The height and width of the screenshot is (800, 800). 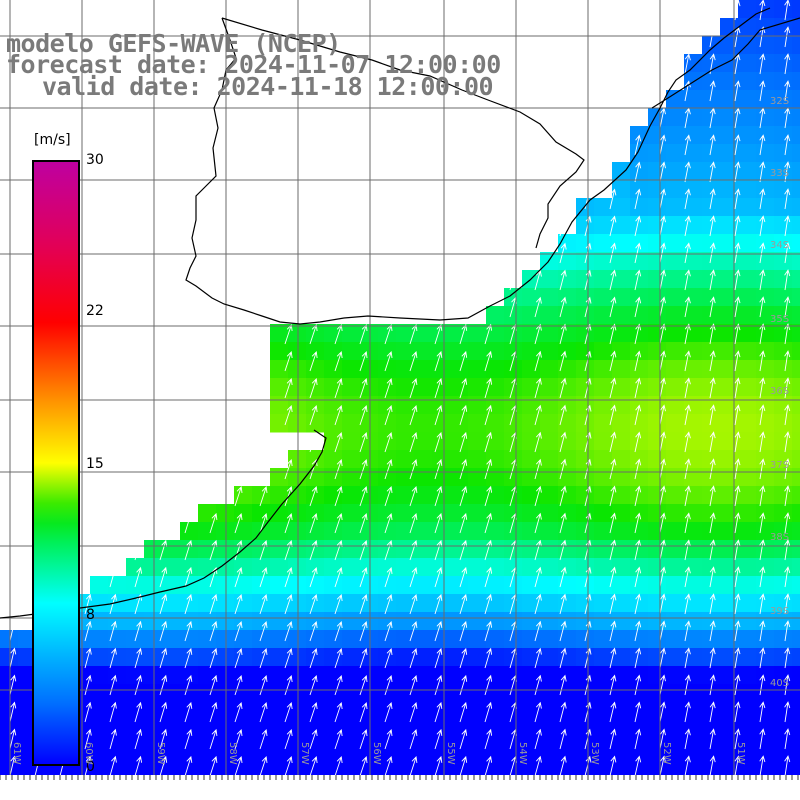 I want to click on colorbar, so click(x=56, y=463).